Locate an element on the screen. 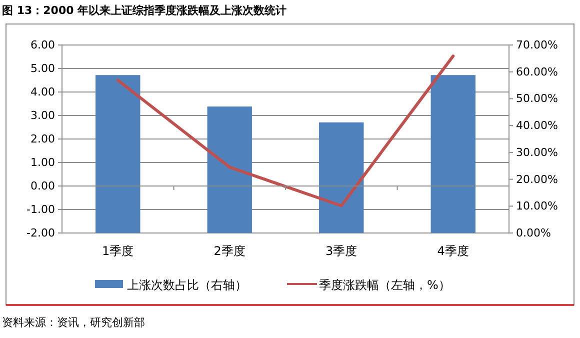 This screenshot has height=338, width=580. x-tick-label: 2季度 is located at coordinates (230, 251).